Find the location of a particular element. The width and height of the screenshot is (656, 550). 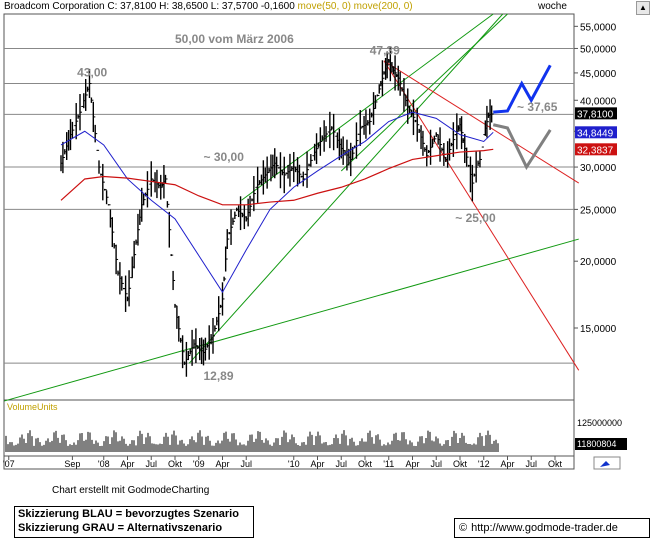

source-url-box: © http://www.godmode-trader.de is located at coordinates (552, 528).